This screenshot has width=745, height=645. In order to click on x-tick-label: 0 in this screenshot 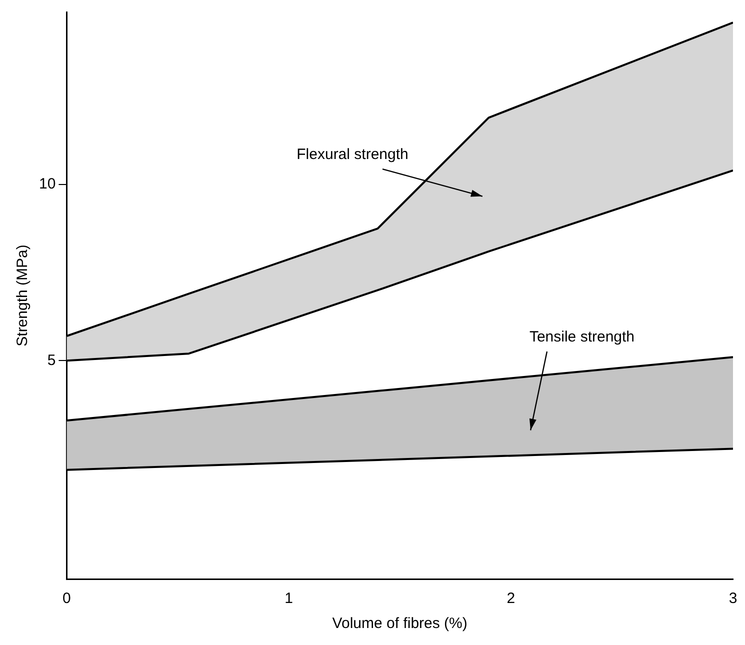, I will do `click(66, 599)`.